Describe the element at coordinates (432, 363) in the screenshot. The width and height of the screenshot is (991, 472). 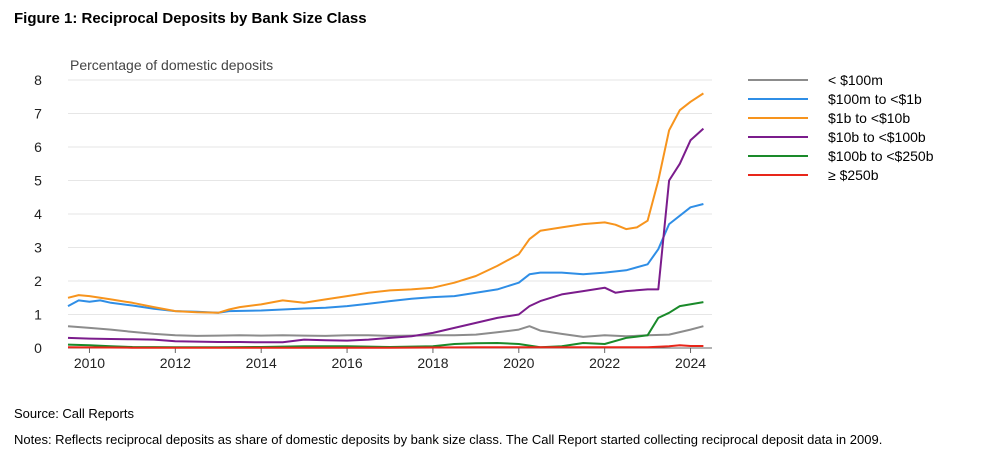
I see `x-tick-label: 2018` at that location.